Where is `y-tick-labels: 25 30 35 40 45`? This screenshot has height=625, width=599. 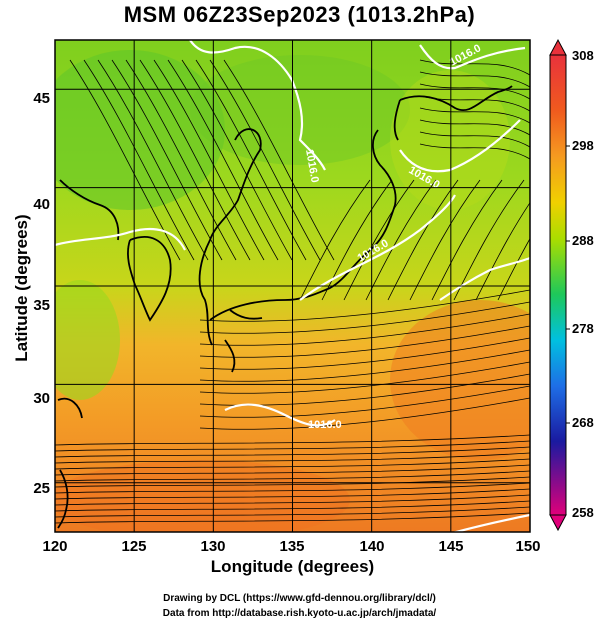 y-tick-labels: 25 30 35 40 45 is located at coordinates (41, 293).